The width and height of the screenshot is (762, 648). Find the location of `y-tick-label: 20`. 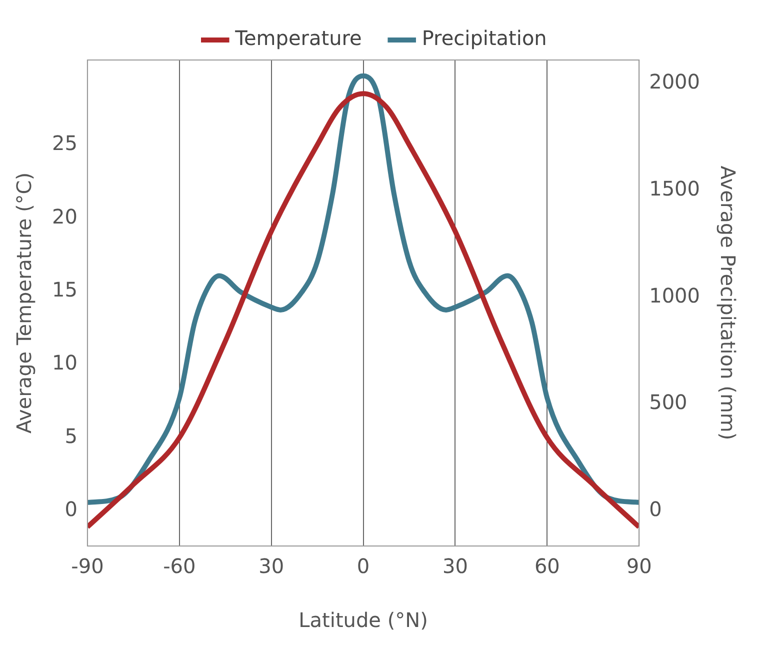

y-tick-label: 20 is located at coordinates (65, 216).